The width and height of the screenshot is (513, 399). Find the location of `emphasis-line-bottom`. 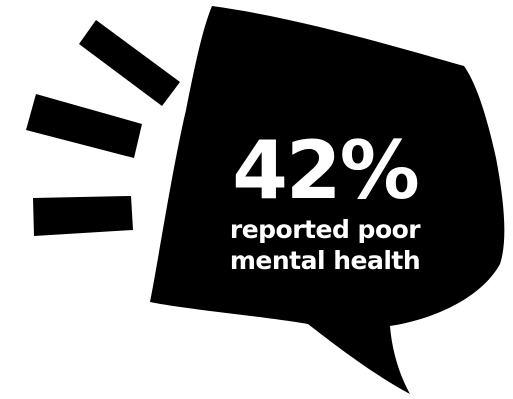

emphasis-line-bottom is located at coordinates (83, 216).